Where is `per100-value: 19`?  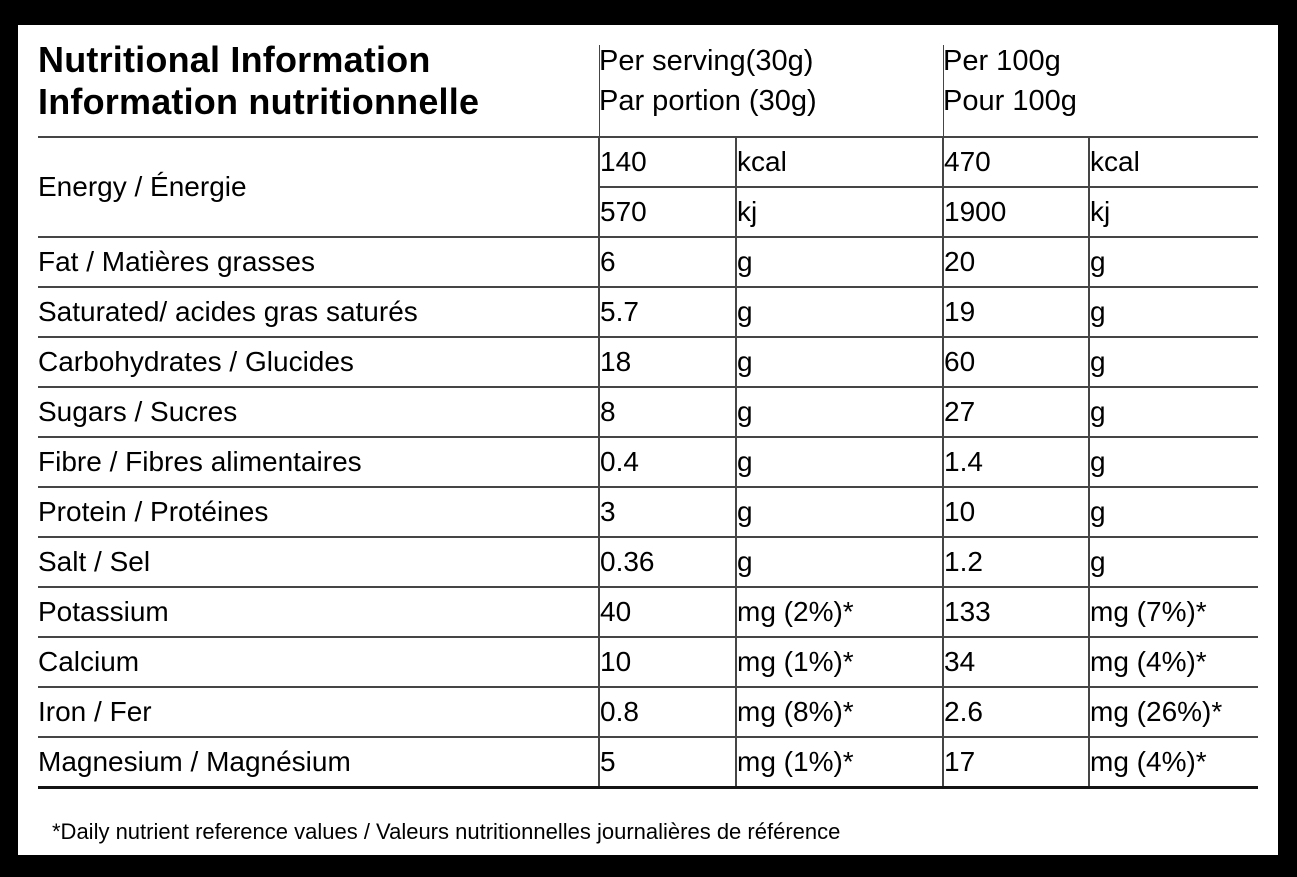 per100-value: 19 is located at coordinates (1015, 311).